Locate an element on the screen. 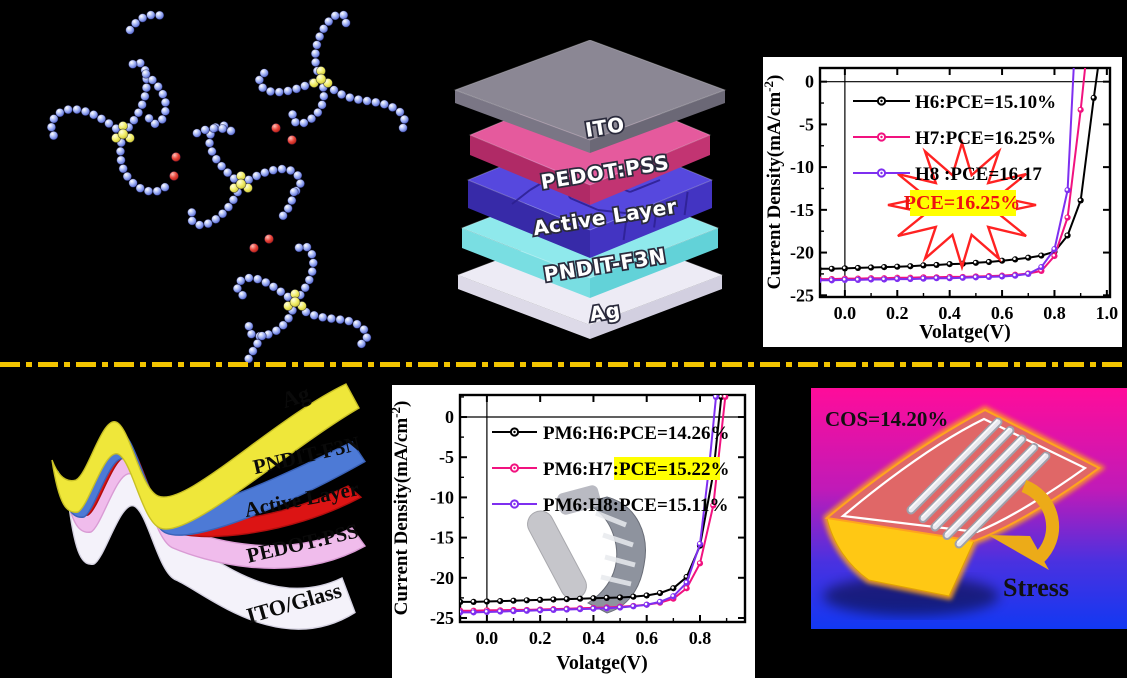 This screenshot has width=1127, height=678. series-line is located at coordinates (953, 174).